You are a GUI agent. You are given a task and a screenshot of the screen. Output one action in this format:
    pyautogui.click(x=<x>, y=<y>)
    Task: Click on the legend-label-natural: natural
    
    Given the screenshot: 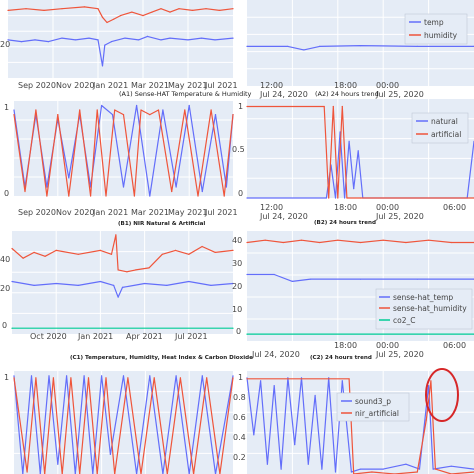 What is the action you would take?
    pyautogui.click(x=444, y=121)
    